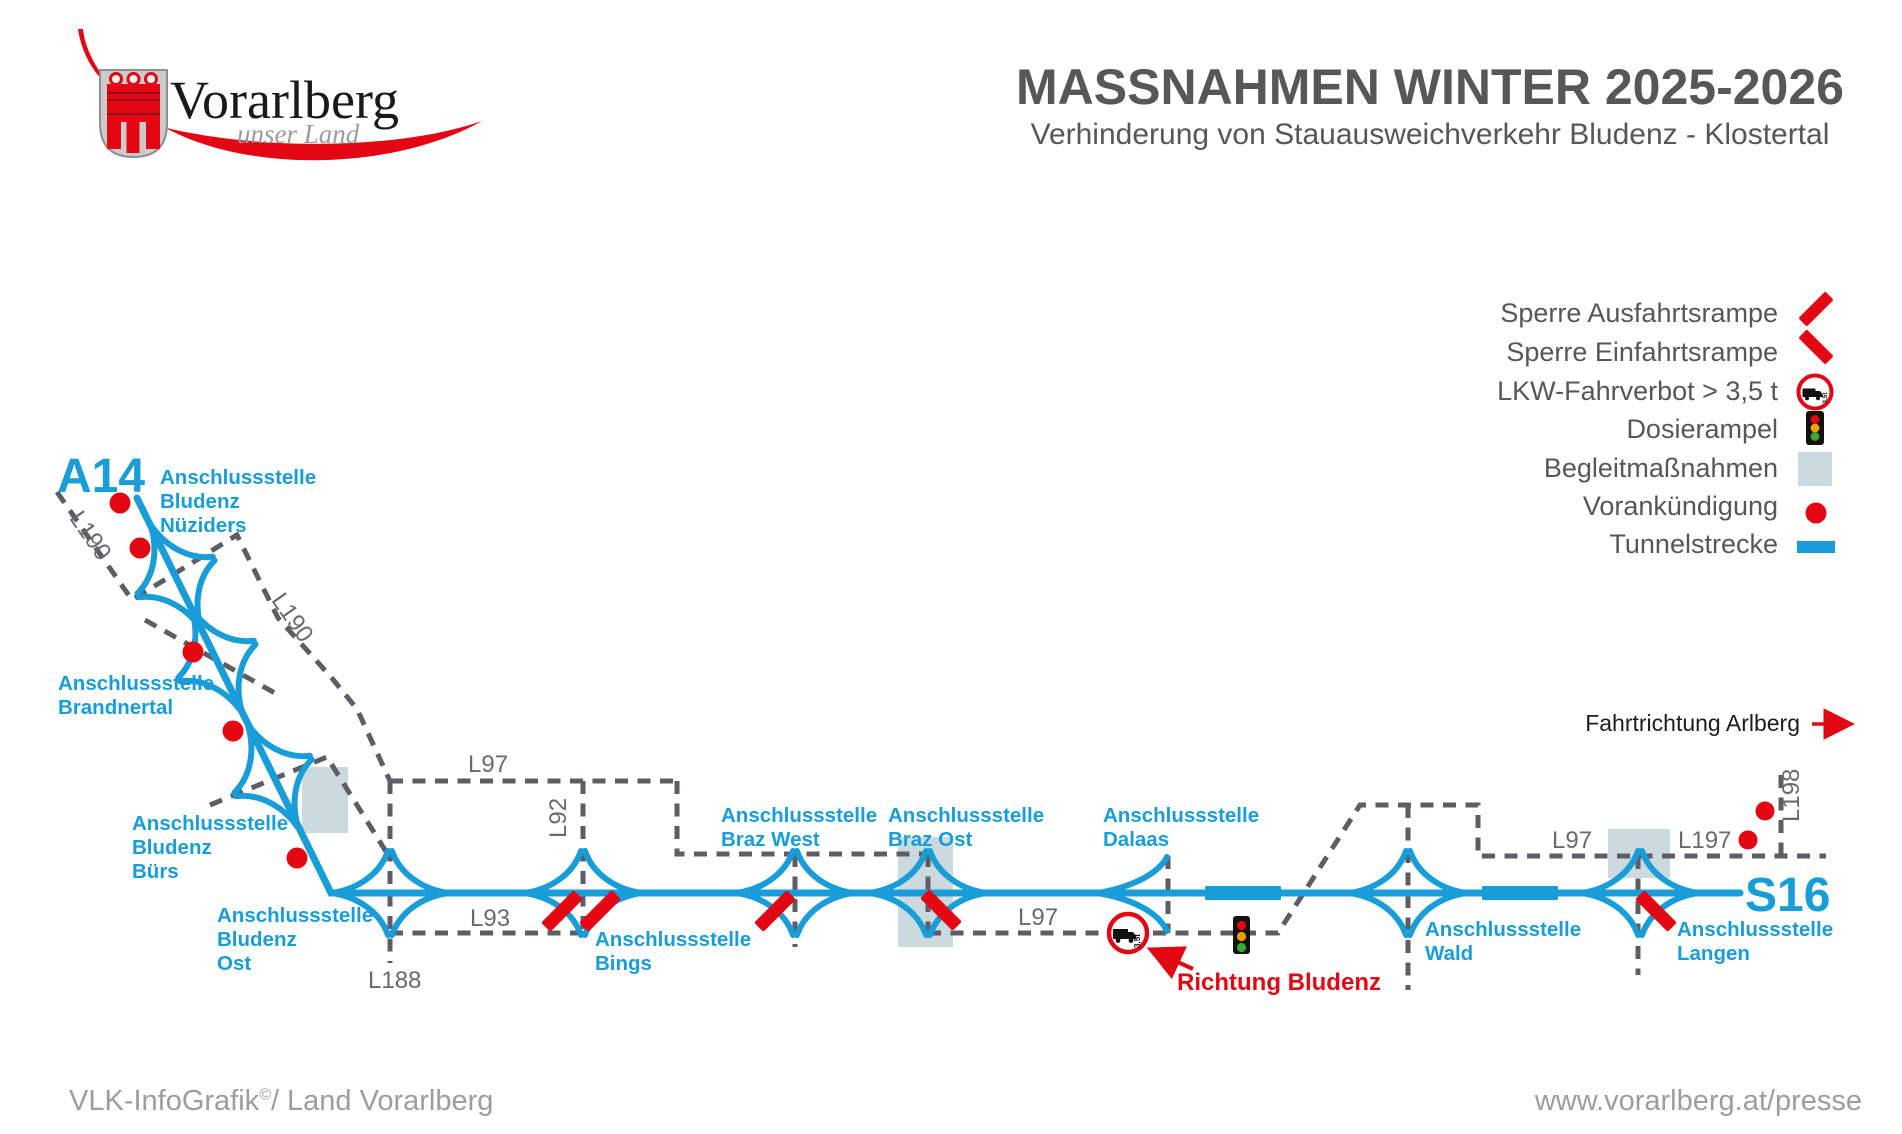 The image size is (1902, 1134). I want to click on road-label: L197, so click(1704, 840).